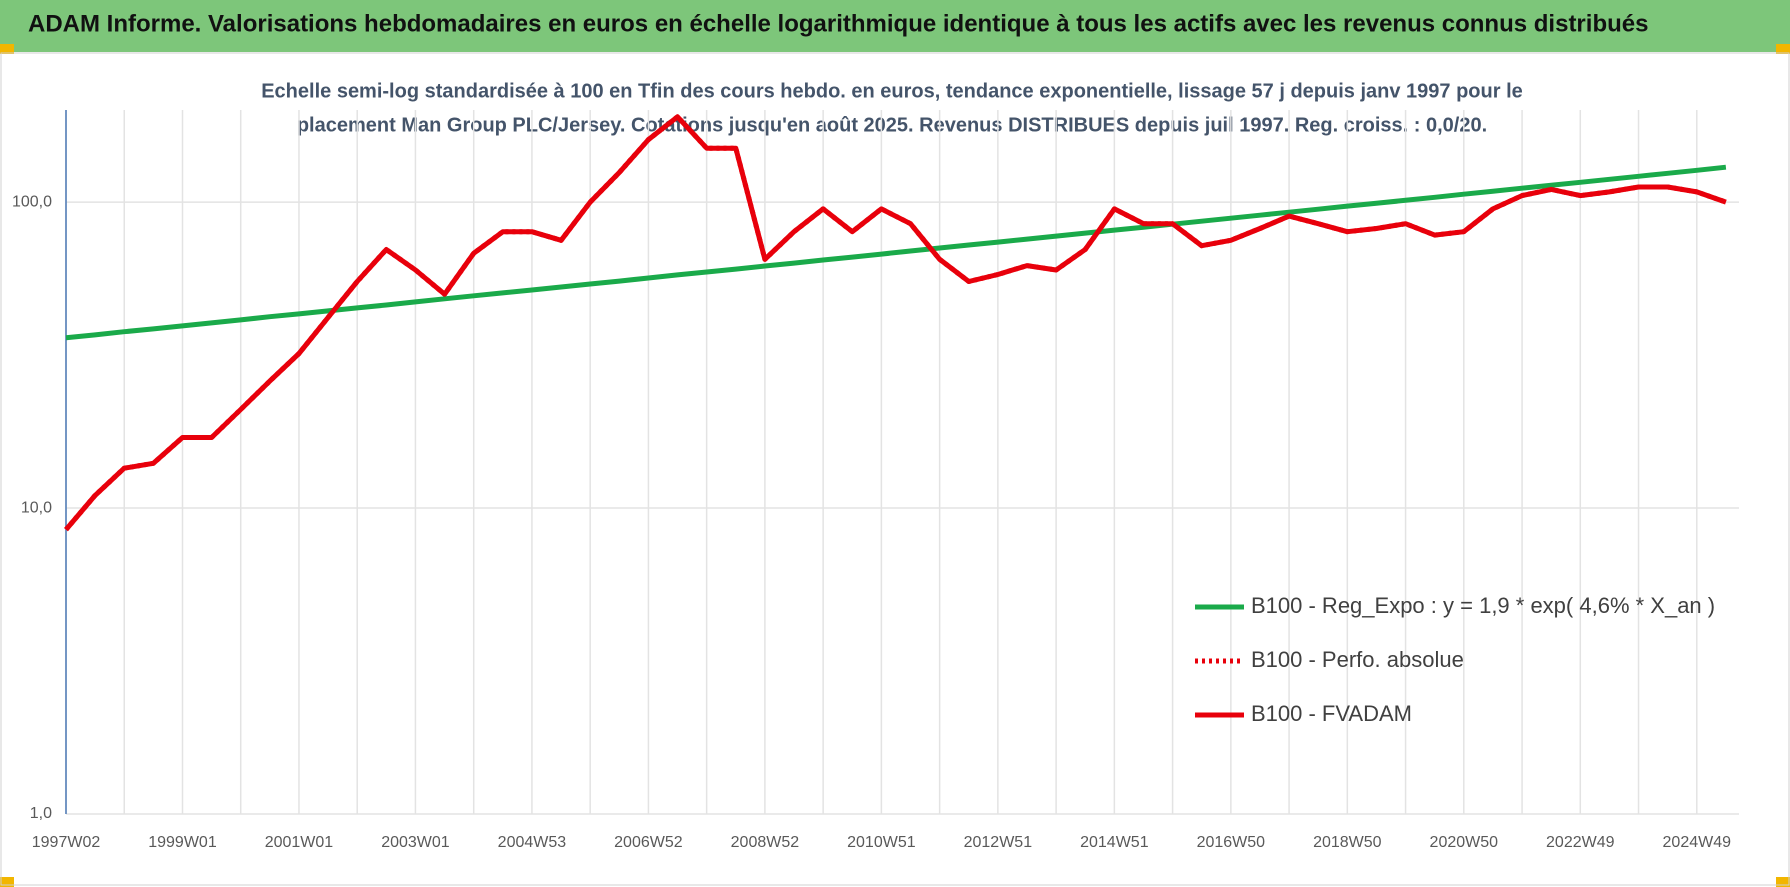  Describe the element at coordinates (1697, 842) in the screenshot. I see `x-tick-label: 2024W49` at that location.